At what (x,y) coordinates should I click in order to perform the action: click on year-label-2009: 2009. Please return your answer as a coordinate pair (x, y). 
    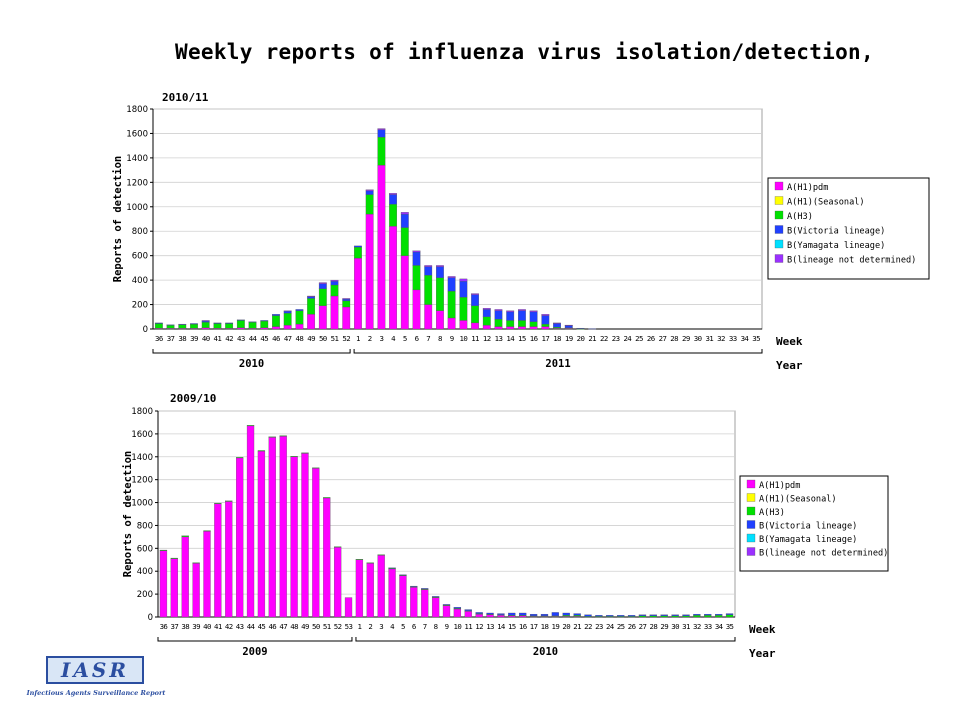
    Looking at the image, I should click on (254, 652).